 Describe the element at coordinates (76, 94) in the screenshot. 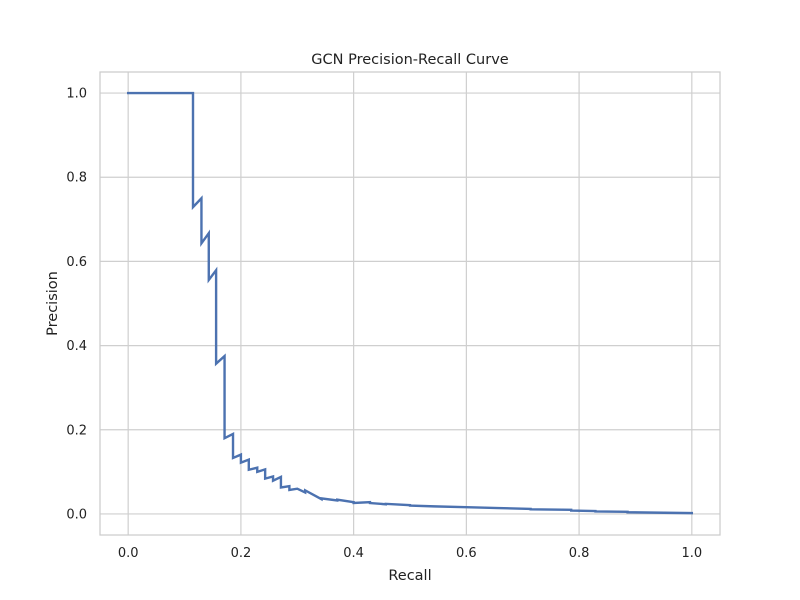

I see `y-tick-label: 1.0` at that location.